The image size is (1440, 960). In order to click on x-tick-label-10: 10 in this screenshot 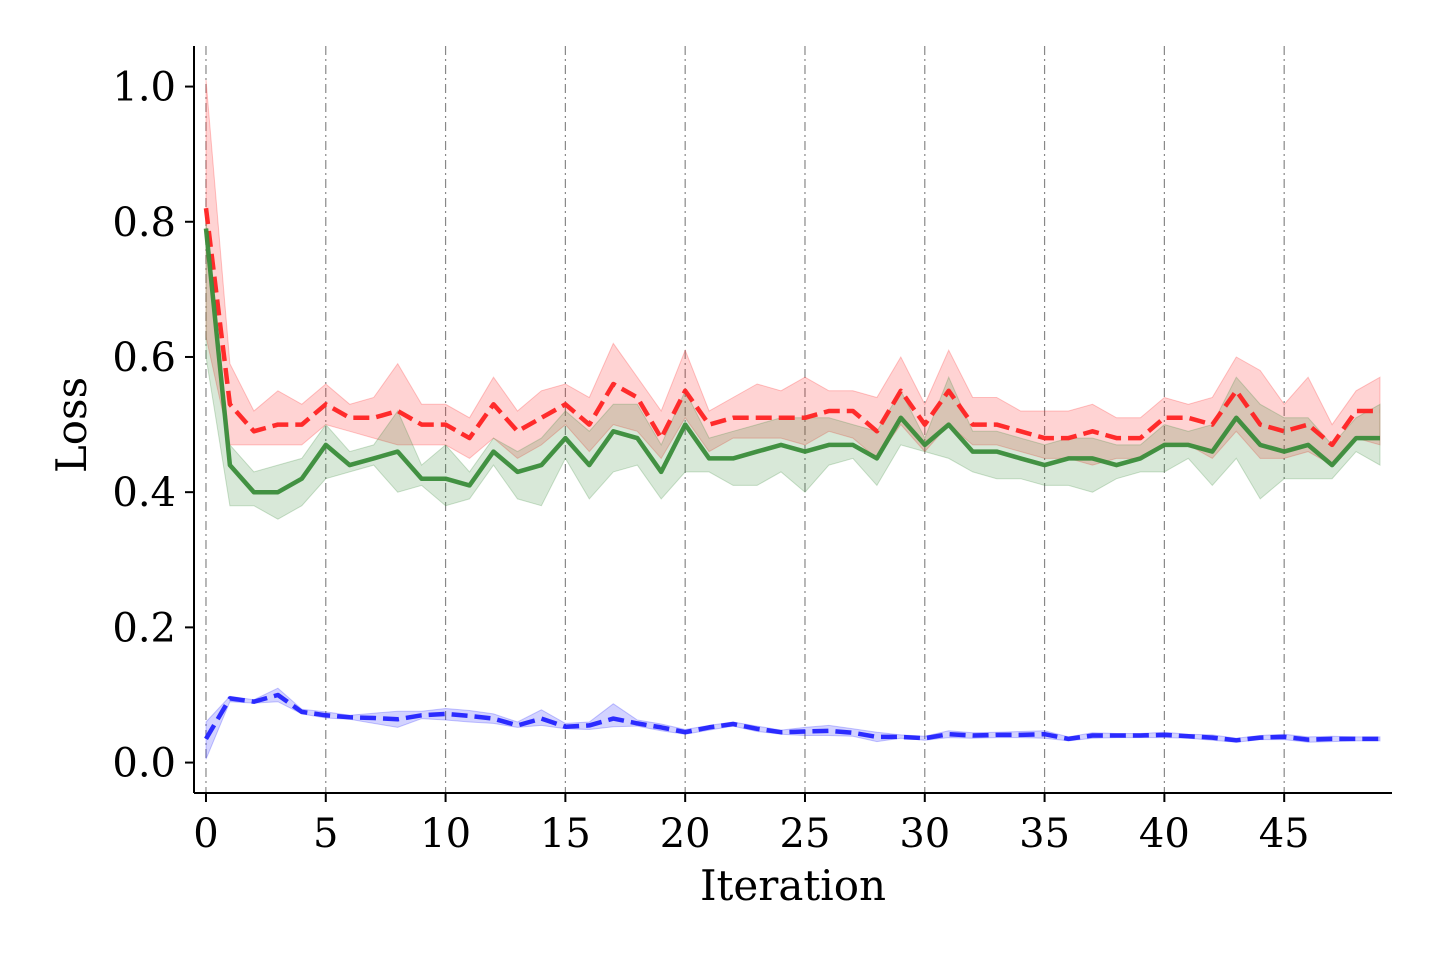, I will do `click(445, 834)`.